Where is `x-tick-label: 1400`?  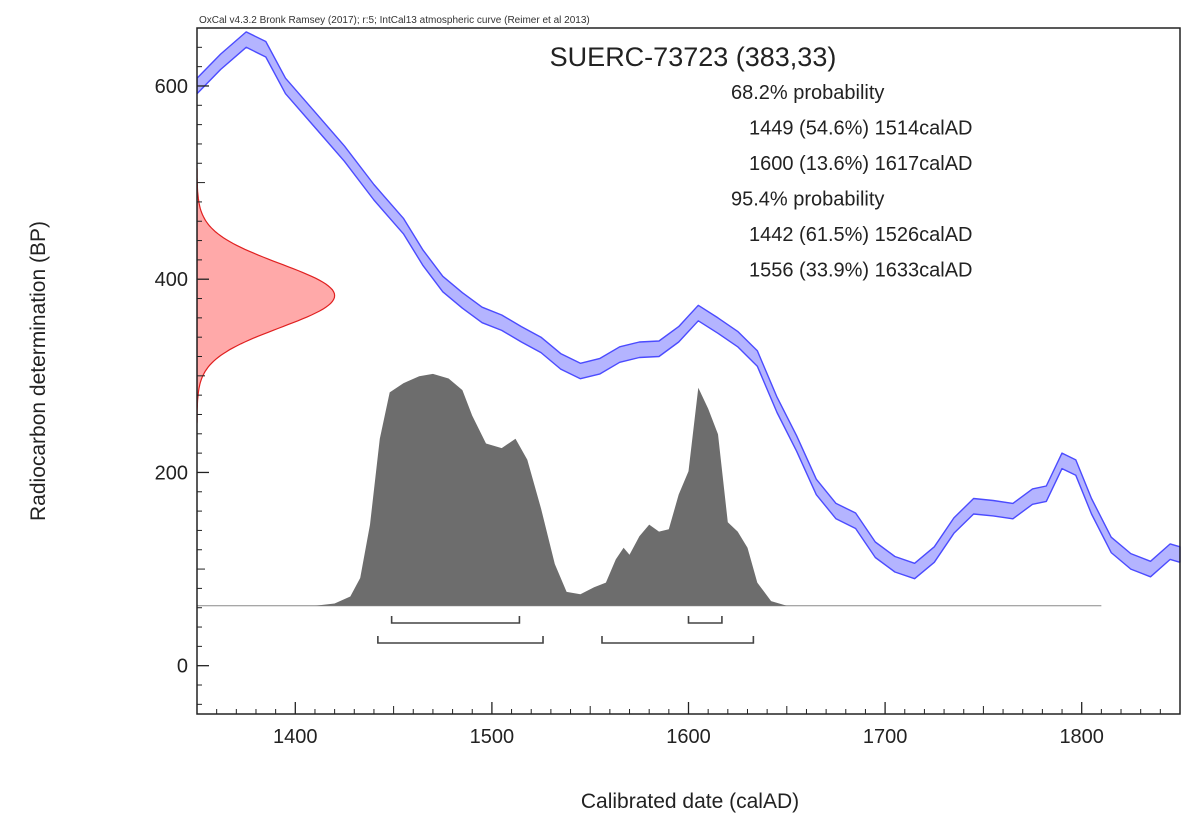 x-tick-label: 1400 is located at coordinates (295, 737).